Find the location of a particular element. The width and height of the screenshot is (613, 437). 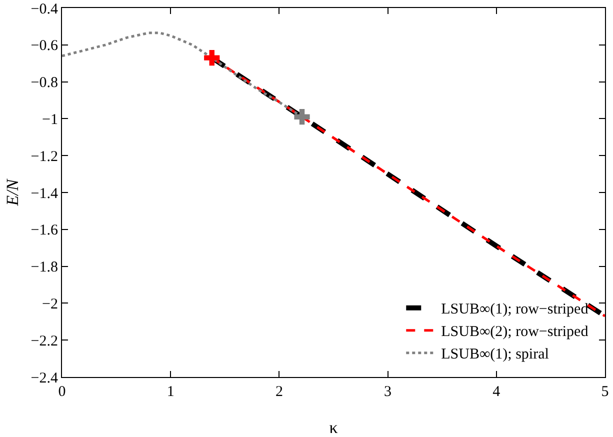

legend-label: LSUB∞(1); spiral is located at coordinates (495, 354).